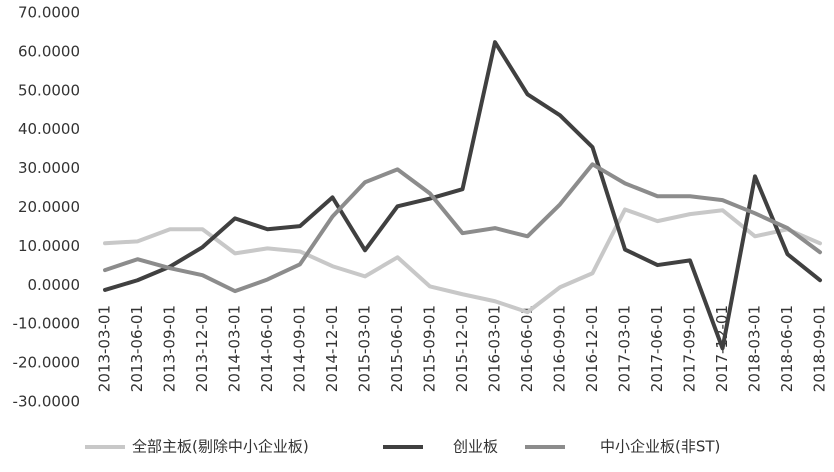 This screenshot has height=472, width=834. Describe the element at coordinates (397, 348) in the screenshot. I see `x-tick-label: 2015-06-01` at that location.